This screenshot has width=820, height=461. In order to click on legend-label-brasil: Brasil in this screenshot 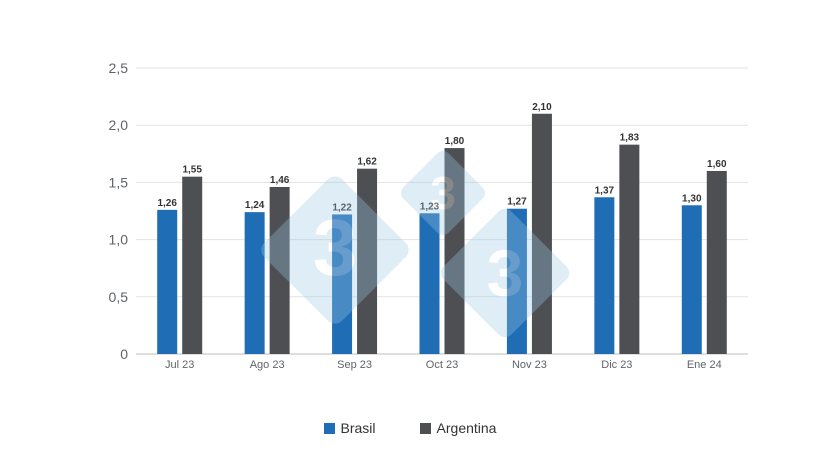, I will do `click(358, 428)`.